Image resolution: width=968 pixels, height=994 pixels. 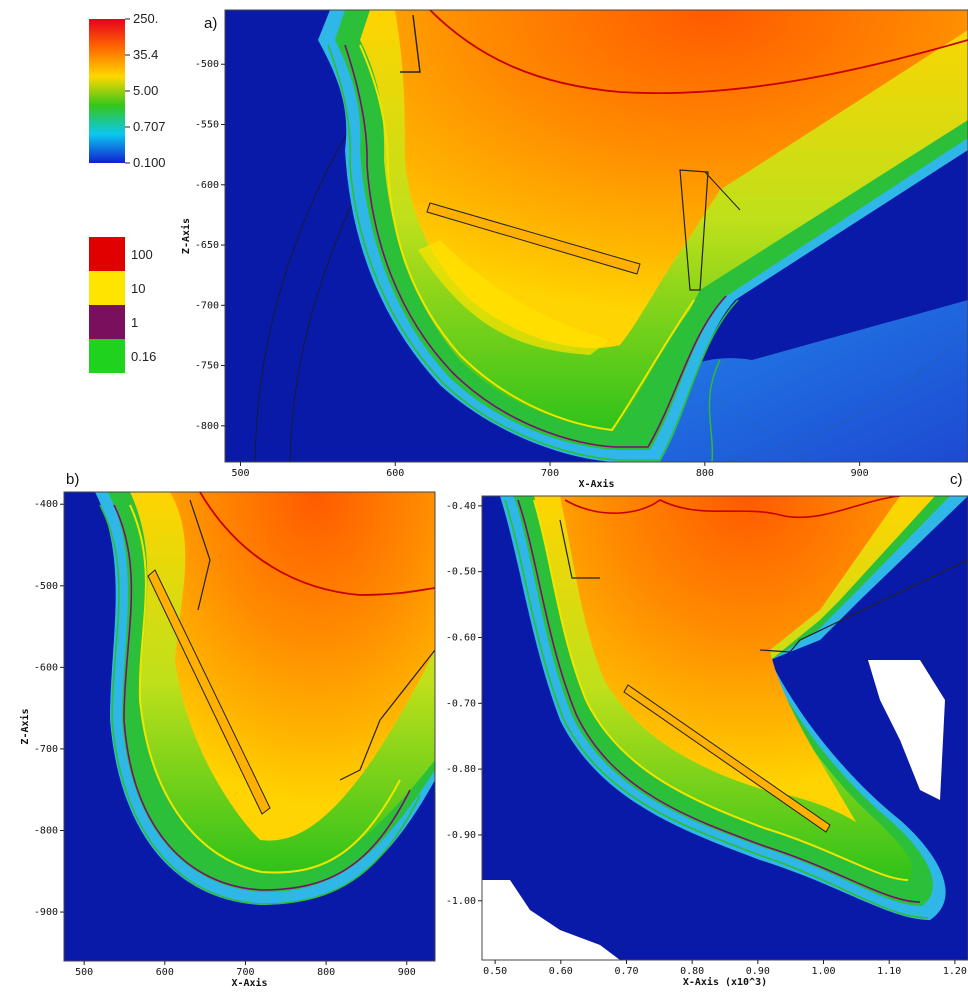 What do you see at coordinates (138, 288) in the screenshot?
I see `legend-entry-label: 10` at bounding box center [138, 288].